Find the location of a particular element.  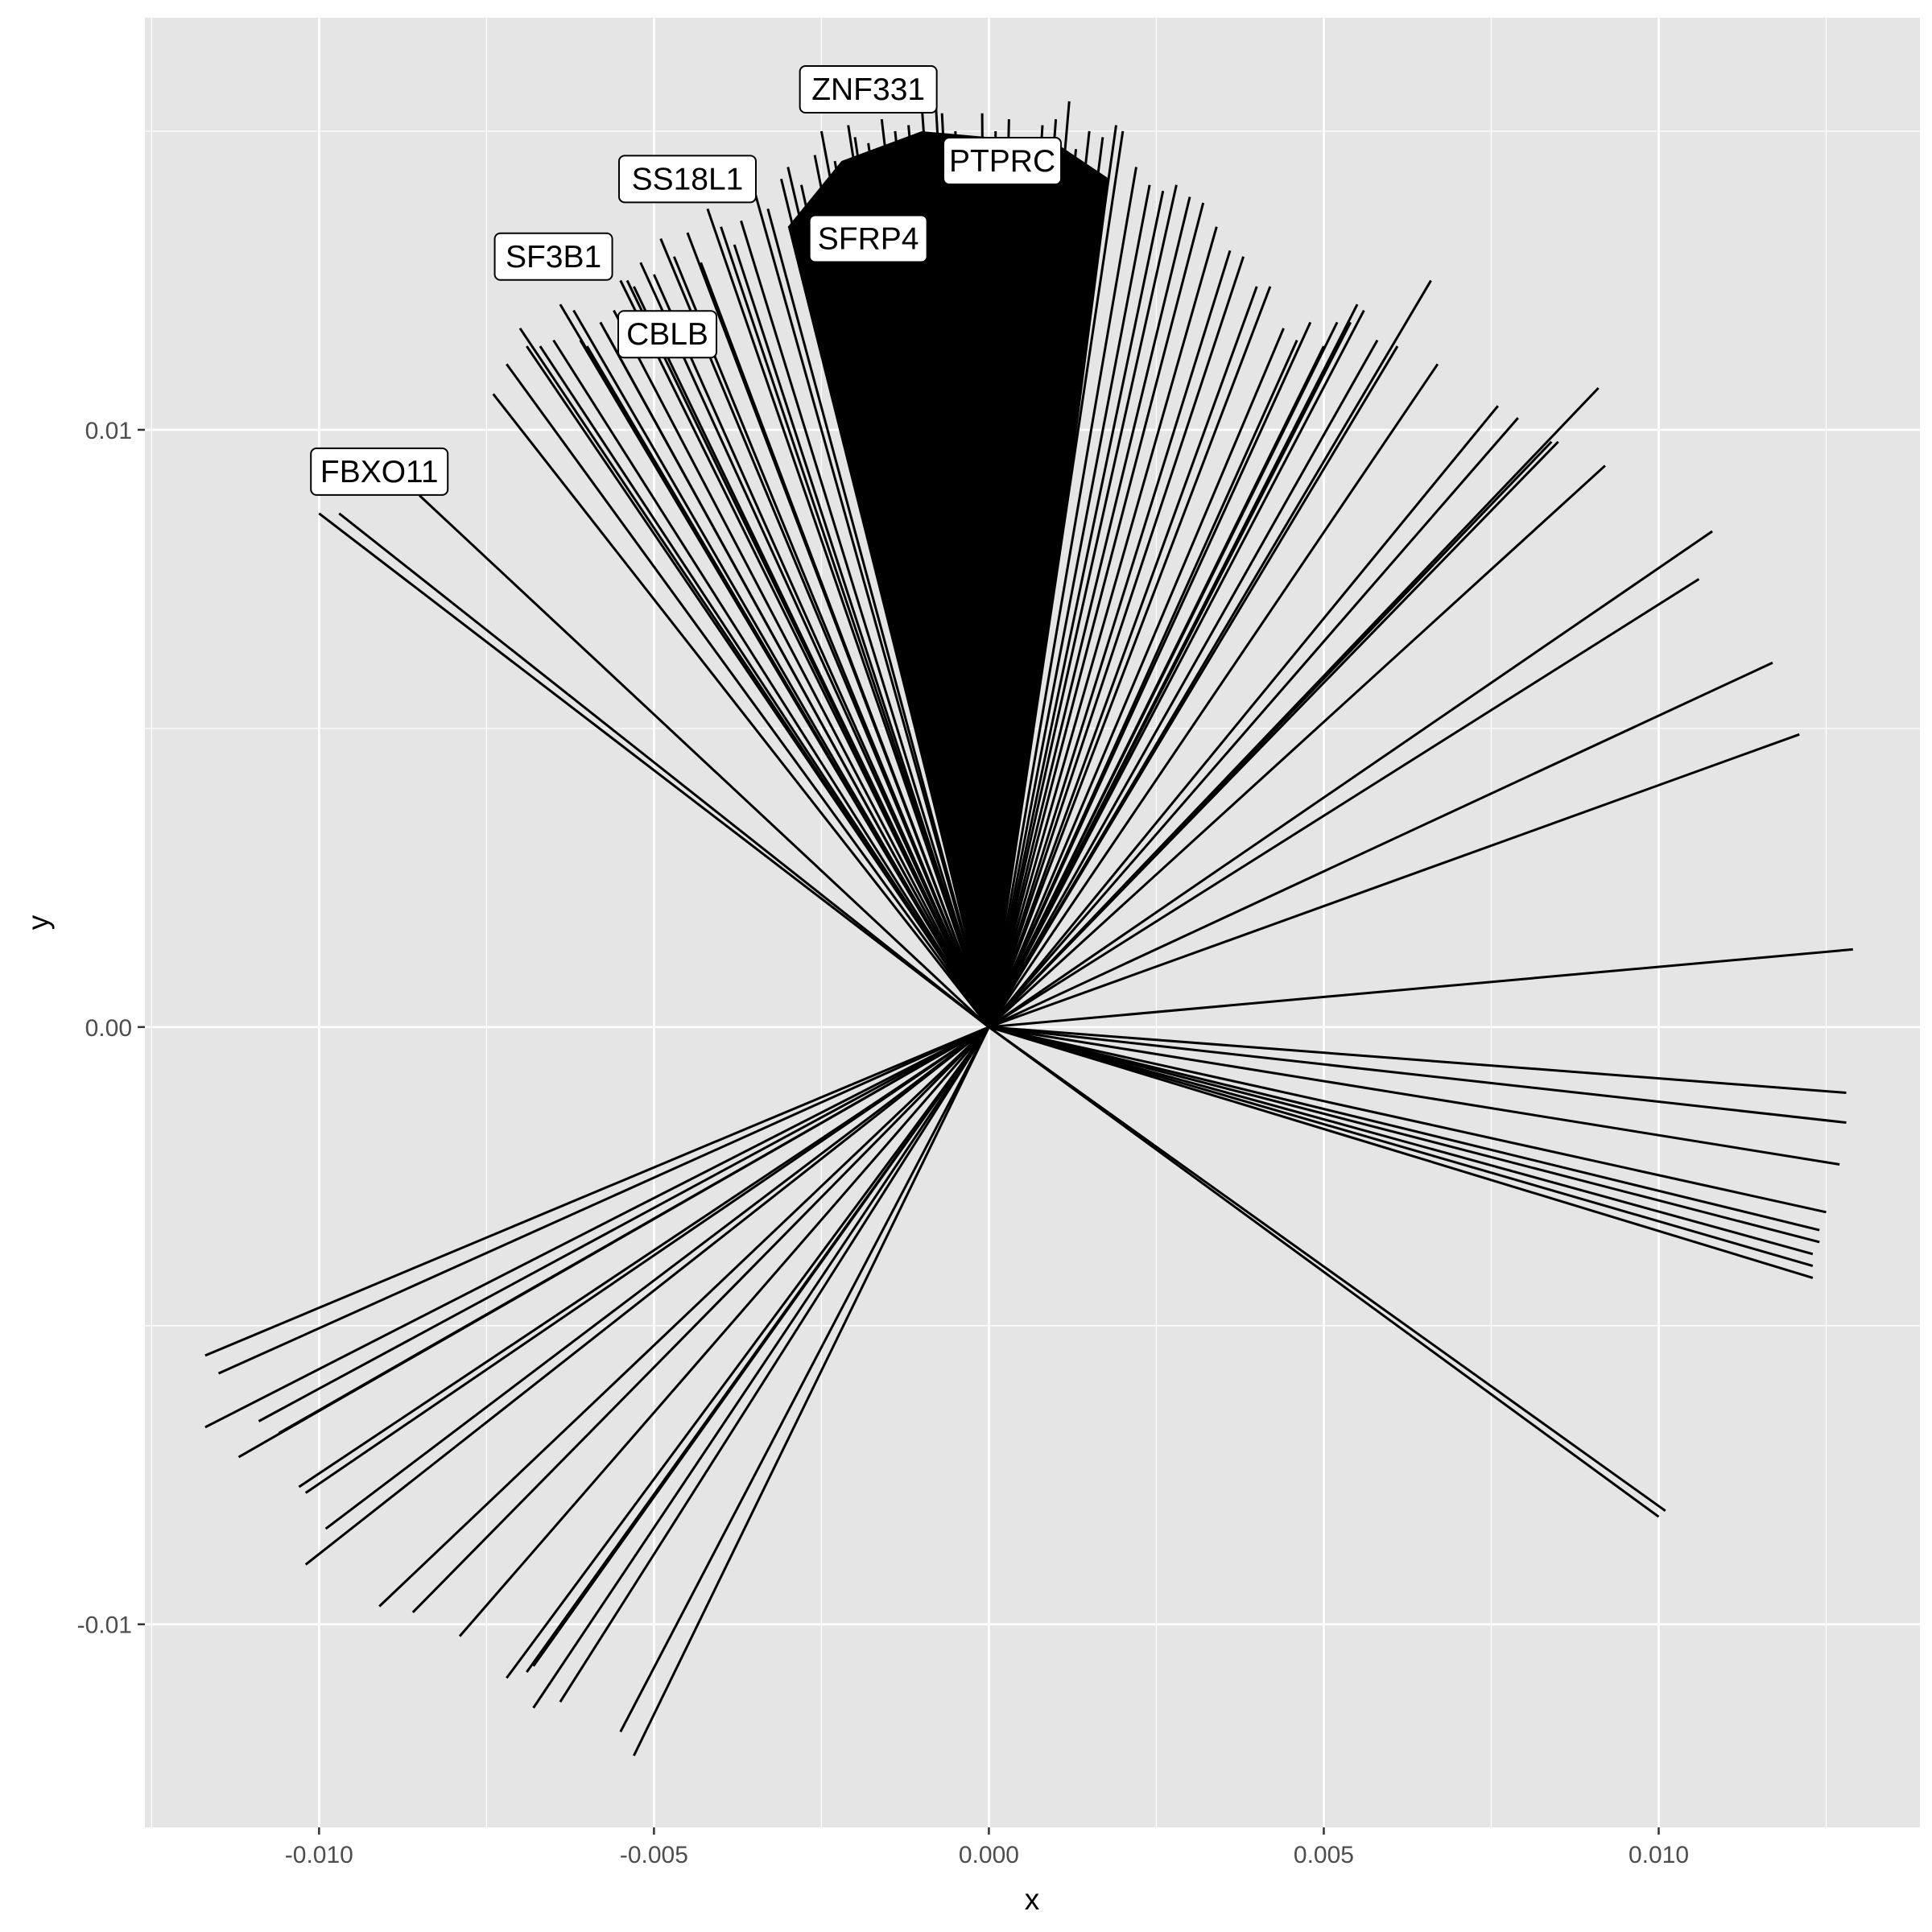

gene-label-text: SFRP4 is located at coordinates (868, 239).